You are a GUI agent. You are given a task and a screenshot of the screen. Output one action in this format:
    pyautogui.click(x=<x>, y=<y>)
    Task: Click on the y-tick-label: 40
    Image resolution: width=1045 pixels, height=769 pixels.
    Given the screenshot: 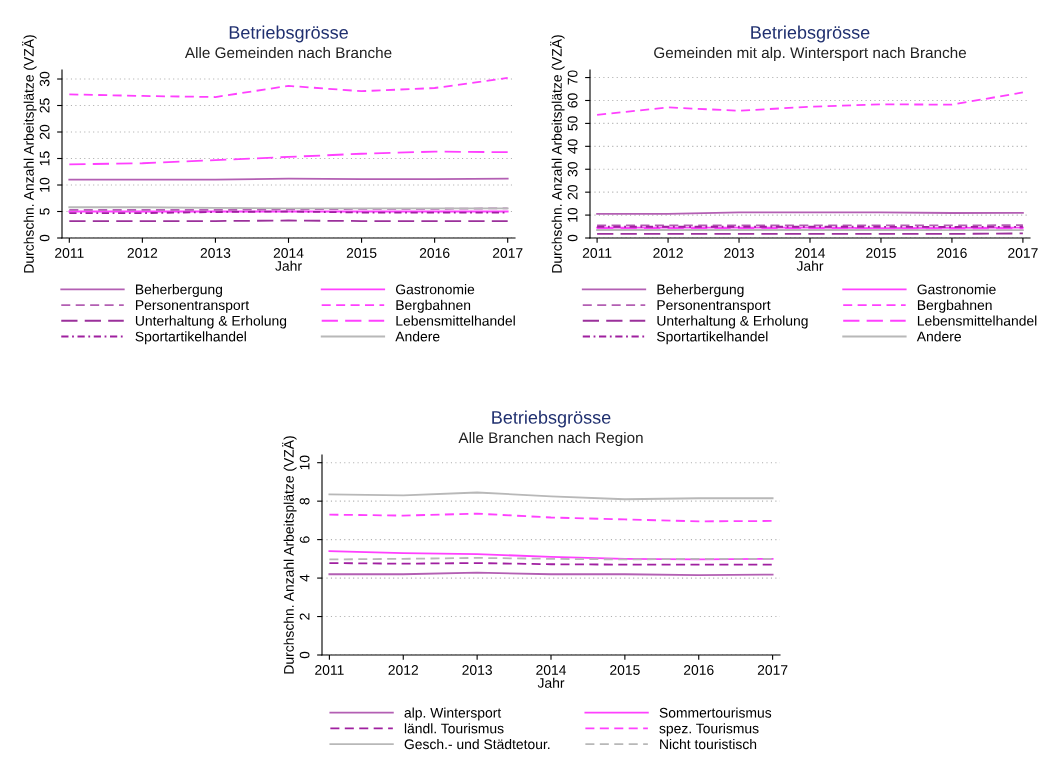 What is the action you would take?
    pyautogui.click(x=572, y=146)
    